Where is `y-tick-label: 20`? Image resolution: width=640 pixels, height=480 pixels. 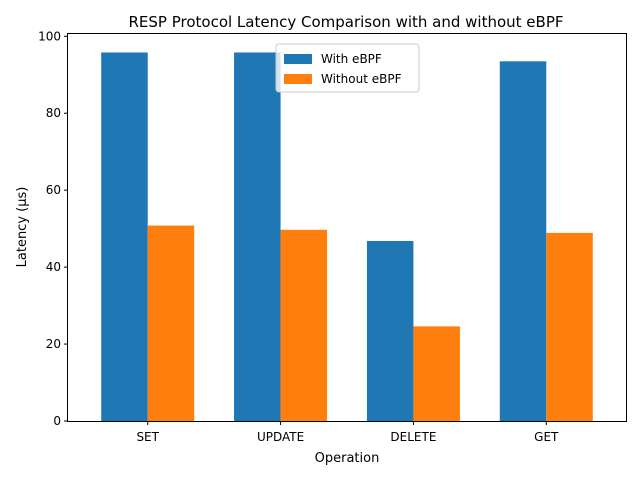 y-tick-label: 20 is located at coordinates (53, 344).